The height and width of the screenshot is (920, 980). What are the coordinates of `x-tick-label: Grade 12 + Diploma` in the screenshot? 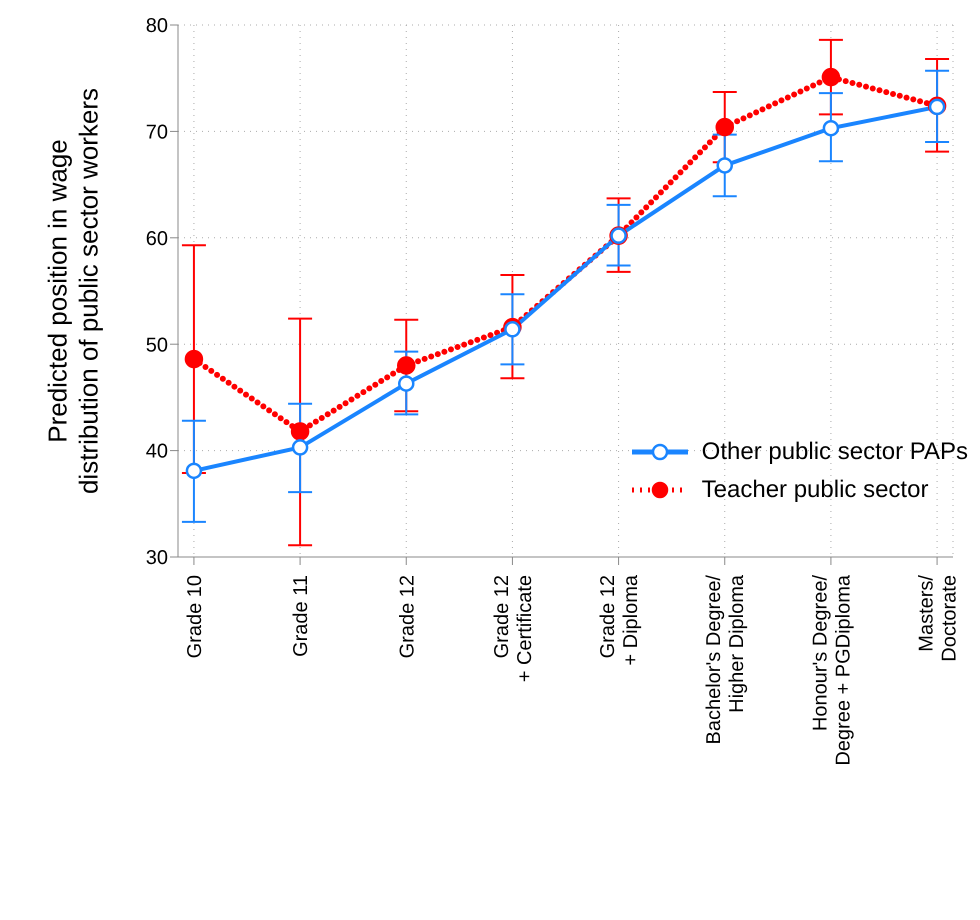 It's located at (619, 620).